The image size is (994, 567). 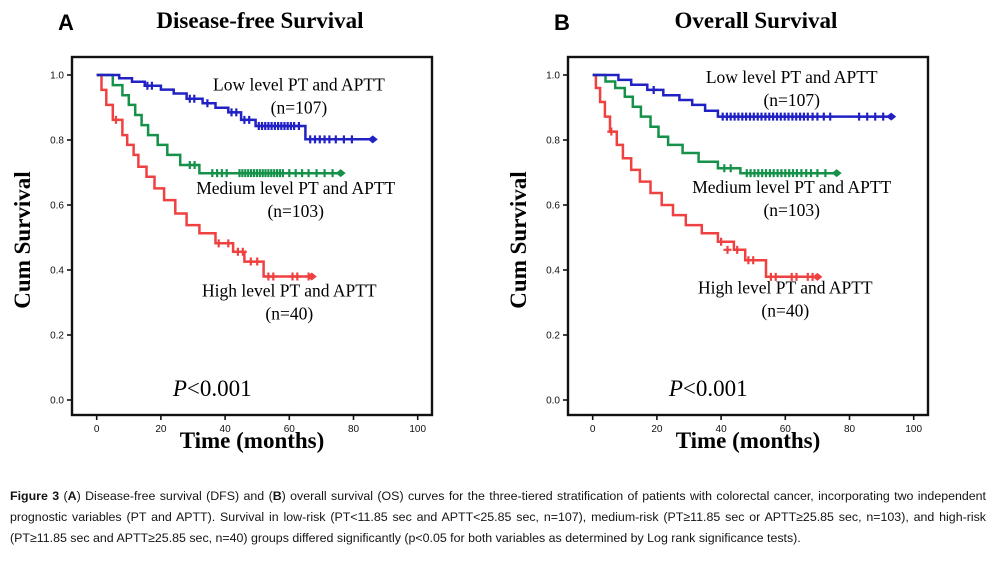 I want to click on y-axis-label-cum-survival-b: Cum Survival, so click(x=518, y=240).